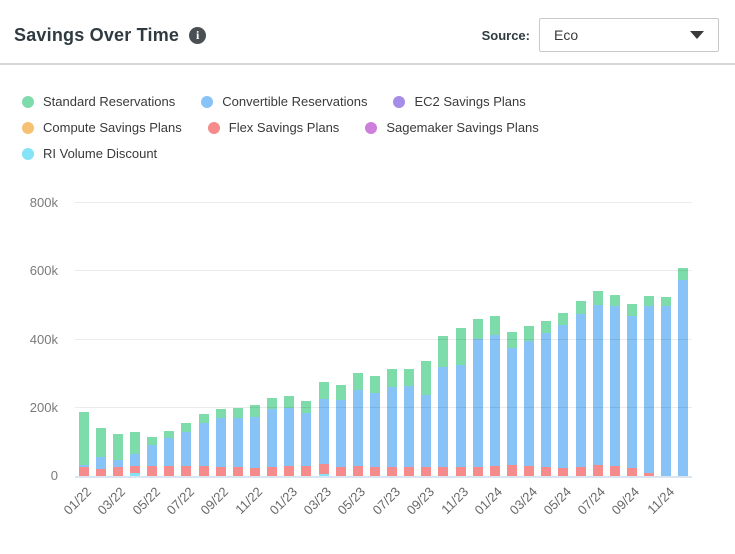 Image resolution: width=735 pixels, height=554 pixels. Describe the element at coordinates (454, 354) in the screenshot. I see `bar-11/23: 11/23` at that location.